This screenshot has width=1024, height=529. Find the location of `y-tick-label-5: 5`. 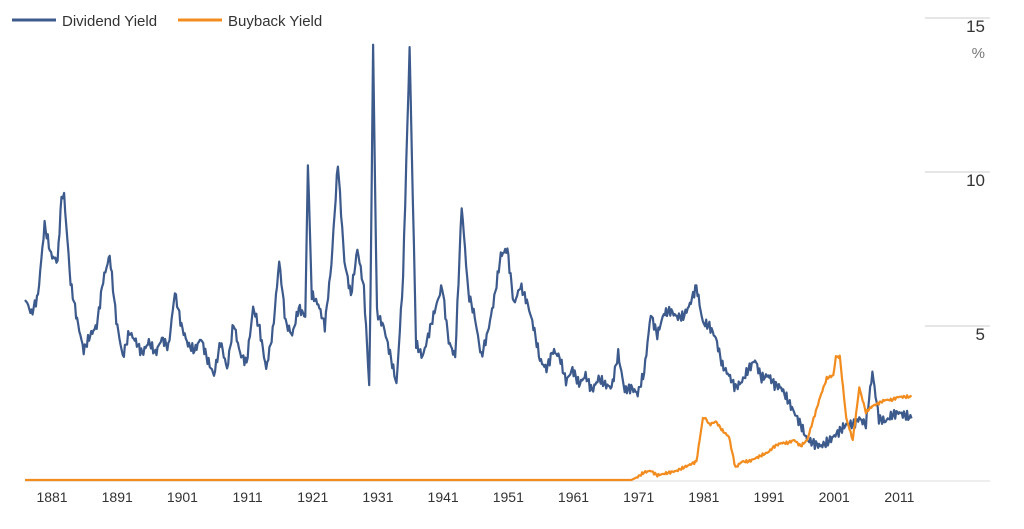

y-tick-label-5: 5 is located at coordinates (980, 334).